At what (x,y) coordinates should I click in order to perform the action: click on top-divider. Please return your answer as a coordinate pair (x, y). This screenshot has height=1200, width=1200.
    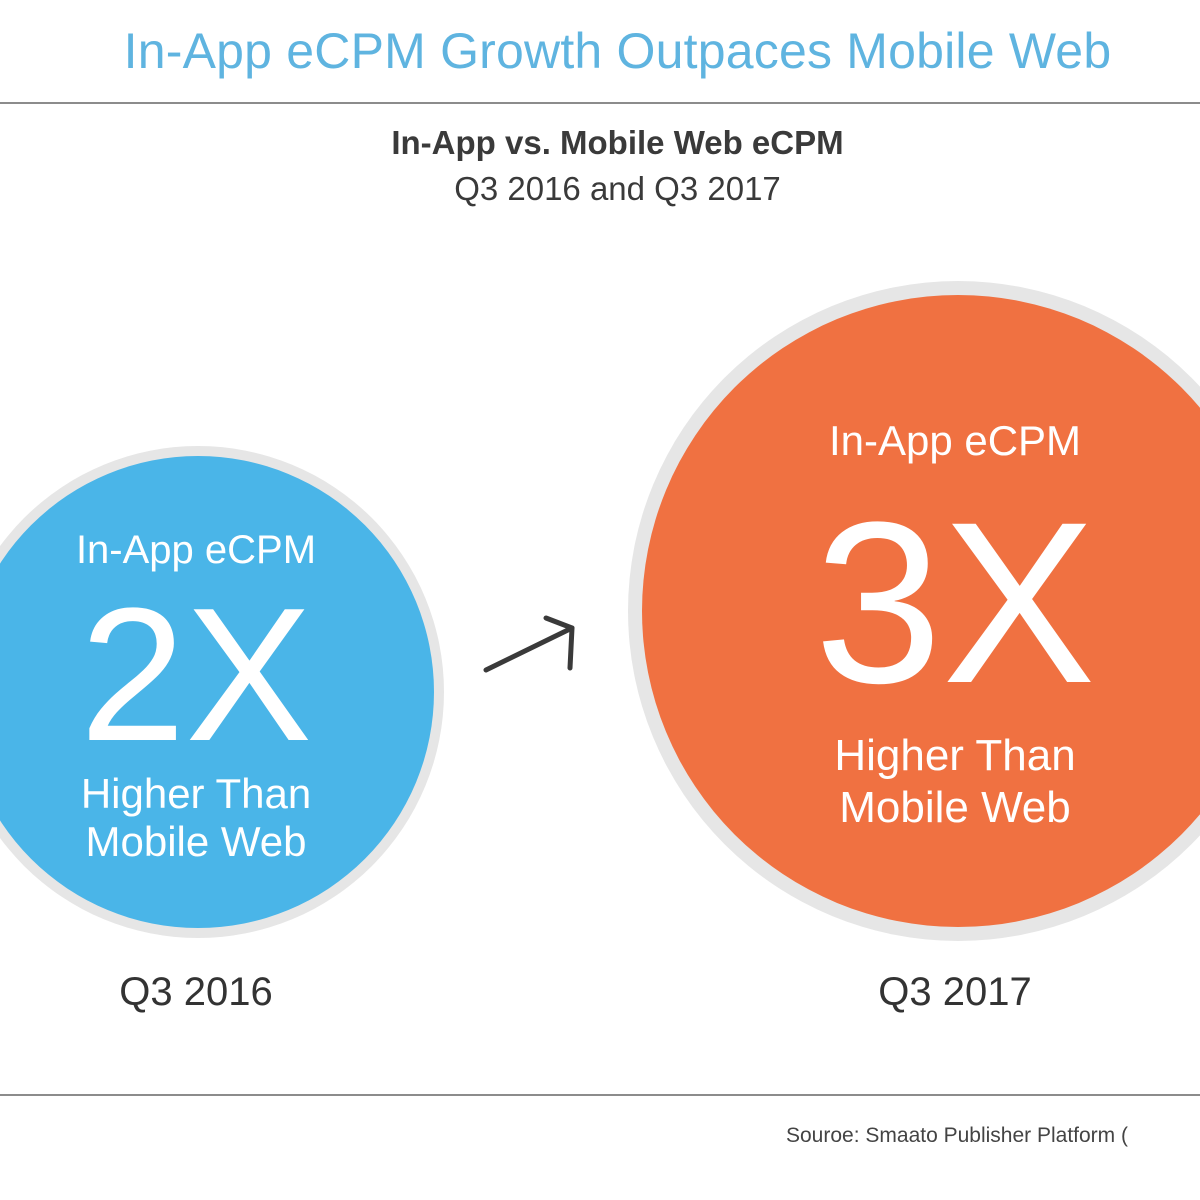
    Looking at the image, I should click on (600, 103).